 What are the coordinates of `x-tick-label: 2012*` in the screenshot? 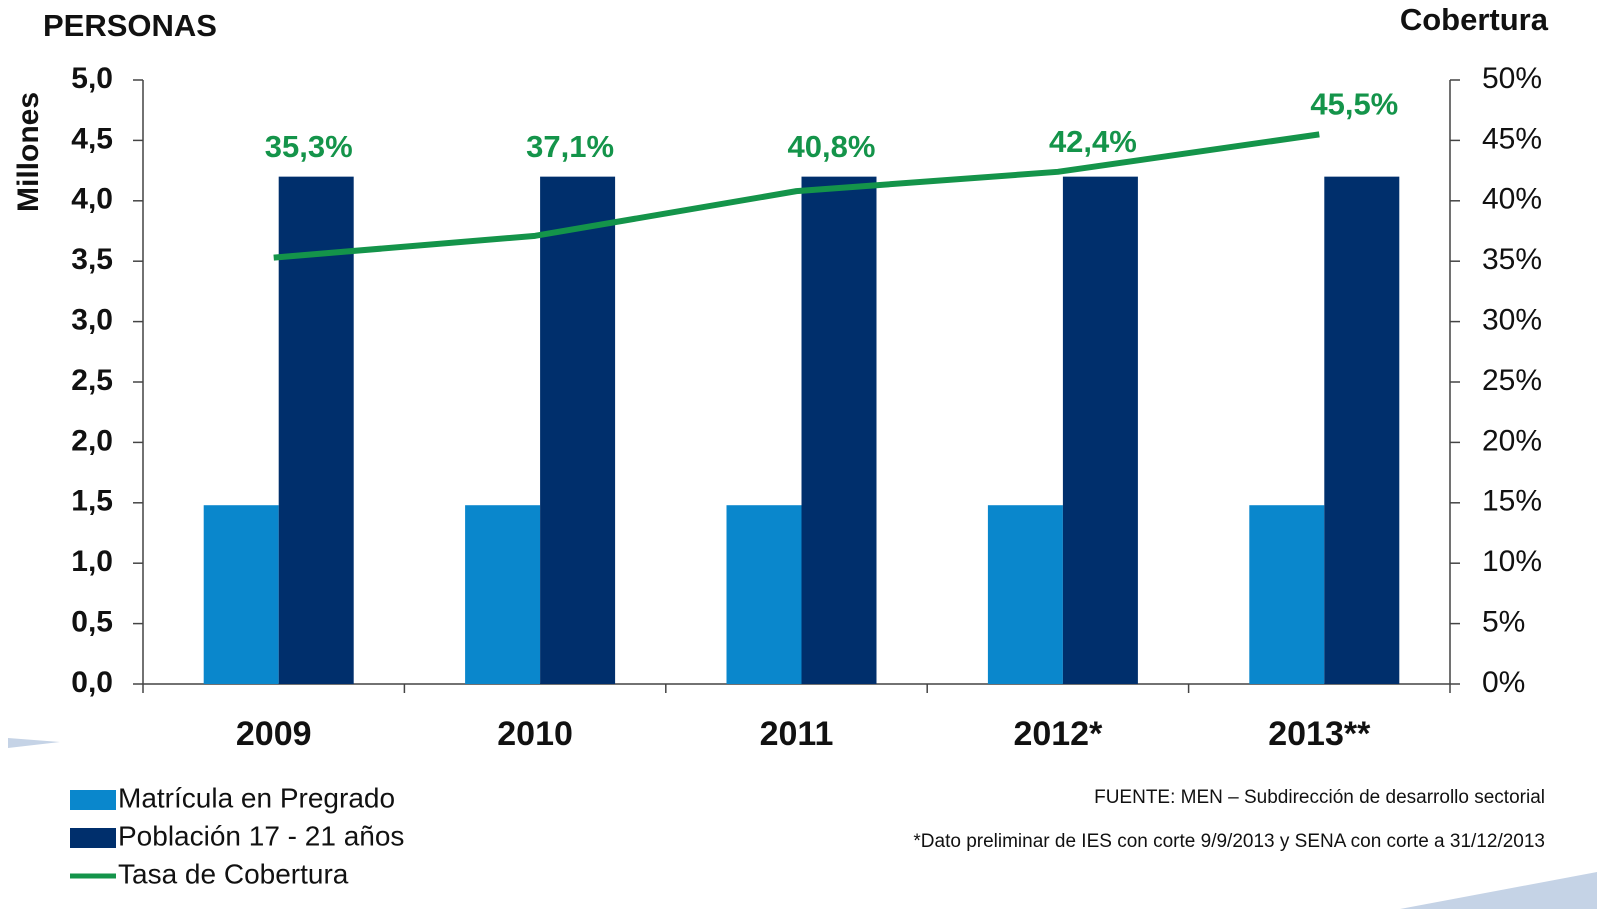 It's located at (1058, 734).